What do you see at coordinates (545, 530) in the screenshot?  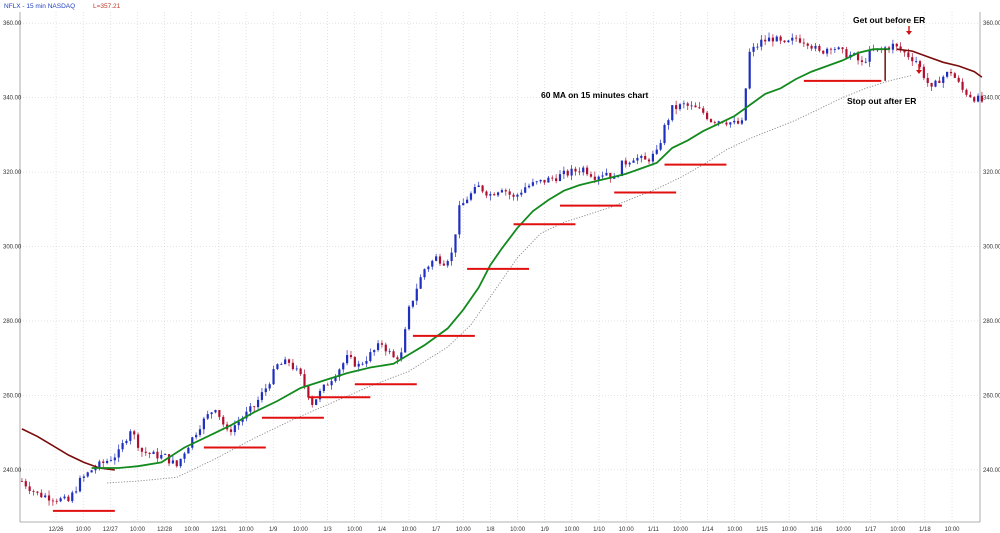 I see `x-tick-label: 1/9` at bounding box center [545, 530].